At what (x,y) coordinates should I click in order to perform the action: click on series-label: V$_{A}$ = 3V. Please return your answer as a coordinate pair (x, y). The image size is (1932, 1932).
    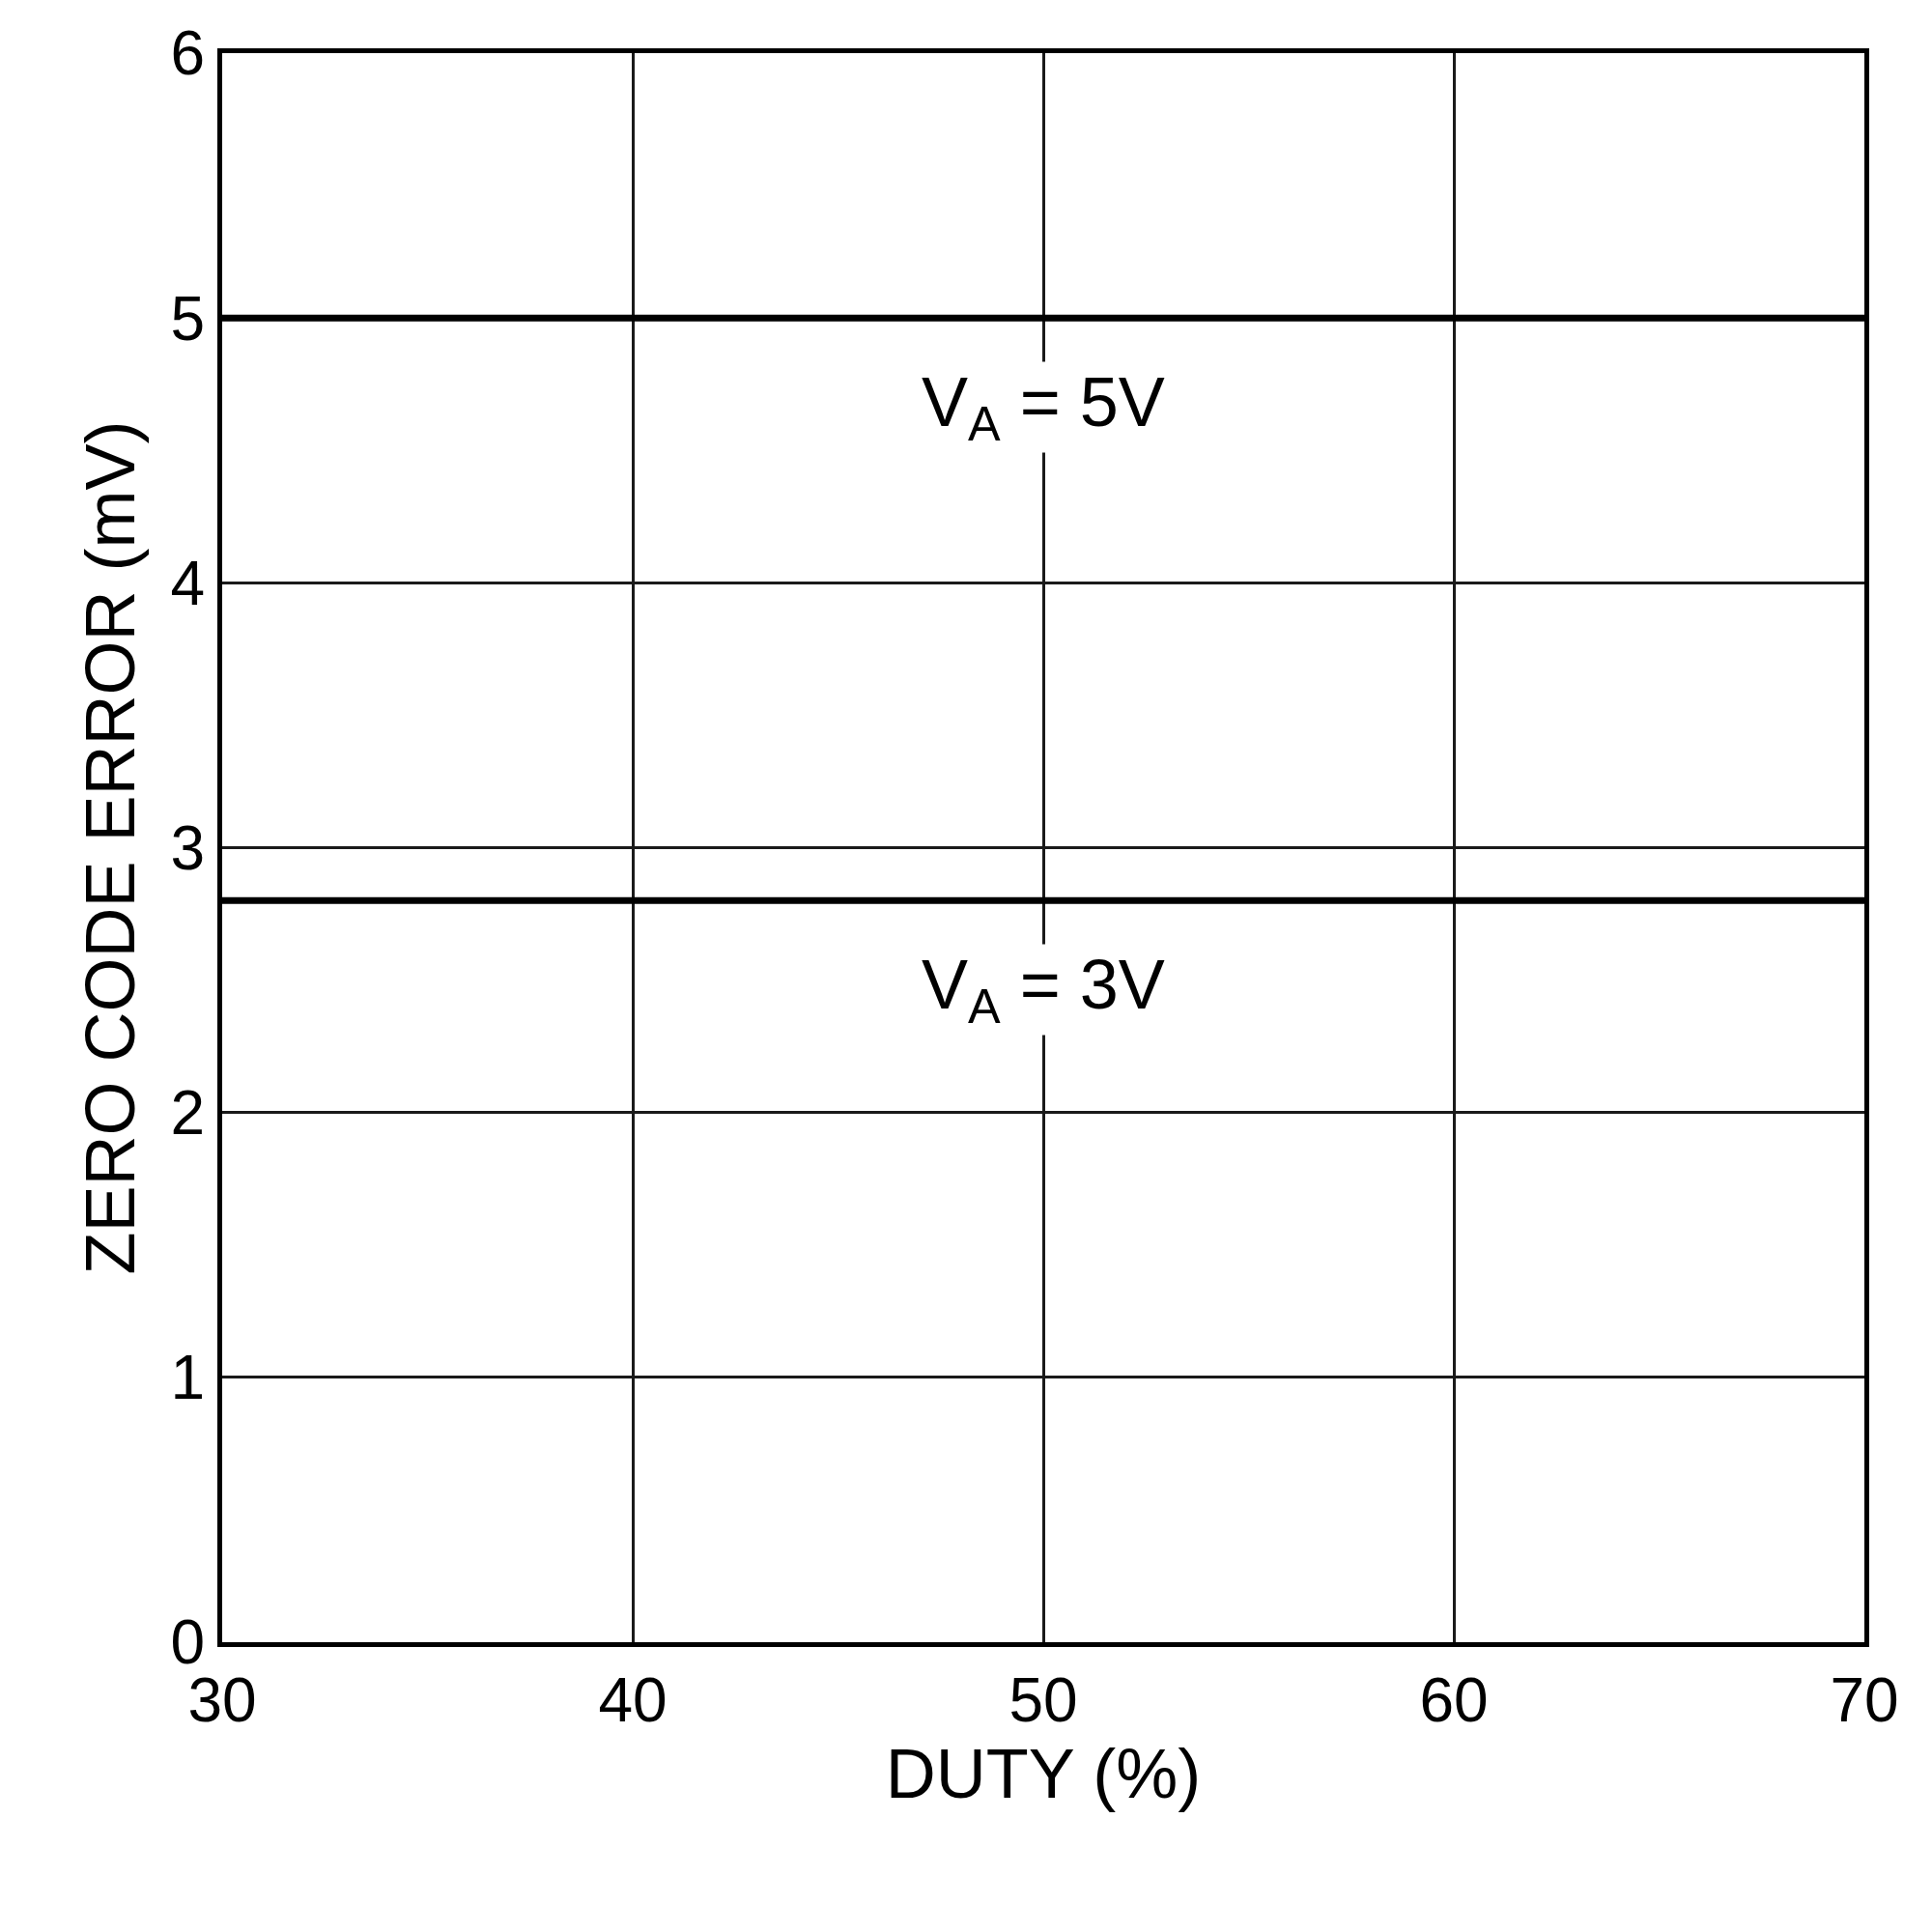
    Looking at the image, I should click on (1043, 990).